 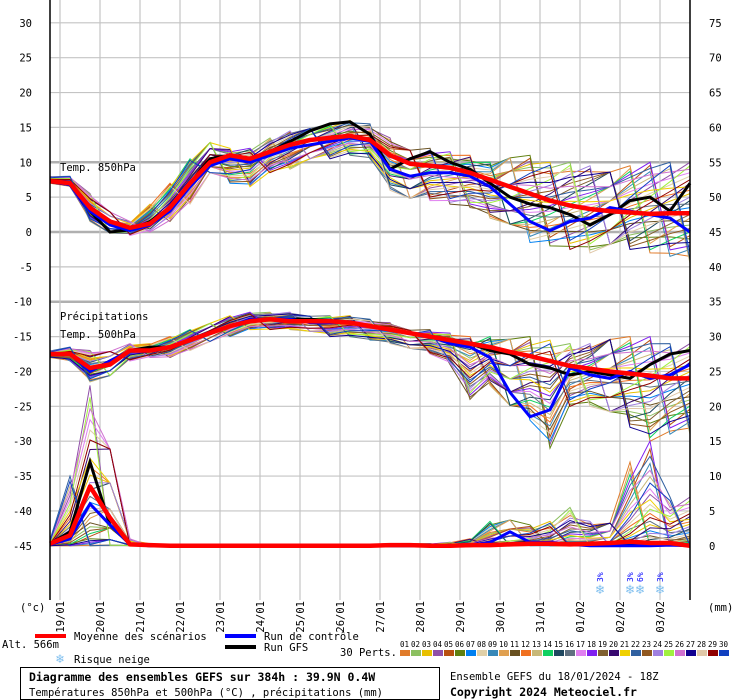 What do you see at coordinates (30, 645) in the screenshot?
I see `altitude: Alt. 566m` at bounding box center [30, 645].